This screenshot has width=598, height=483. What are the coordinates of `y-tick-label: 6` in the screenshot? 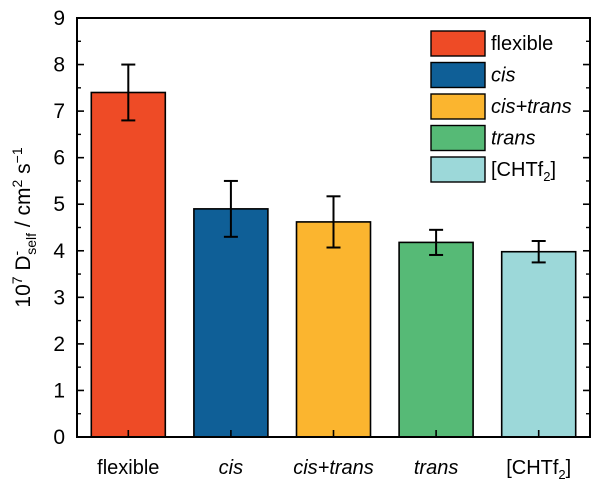 It's located at (59, 158).